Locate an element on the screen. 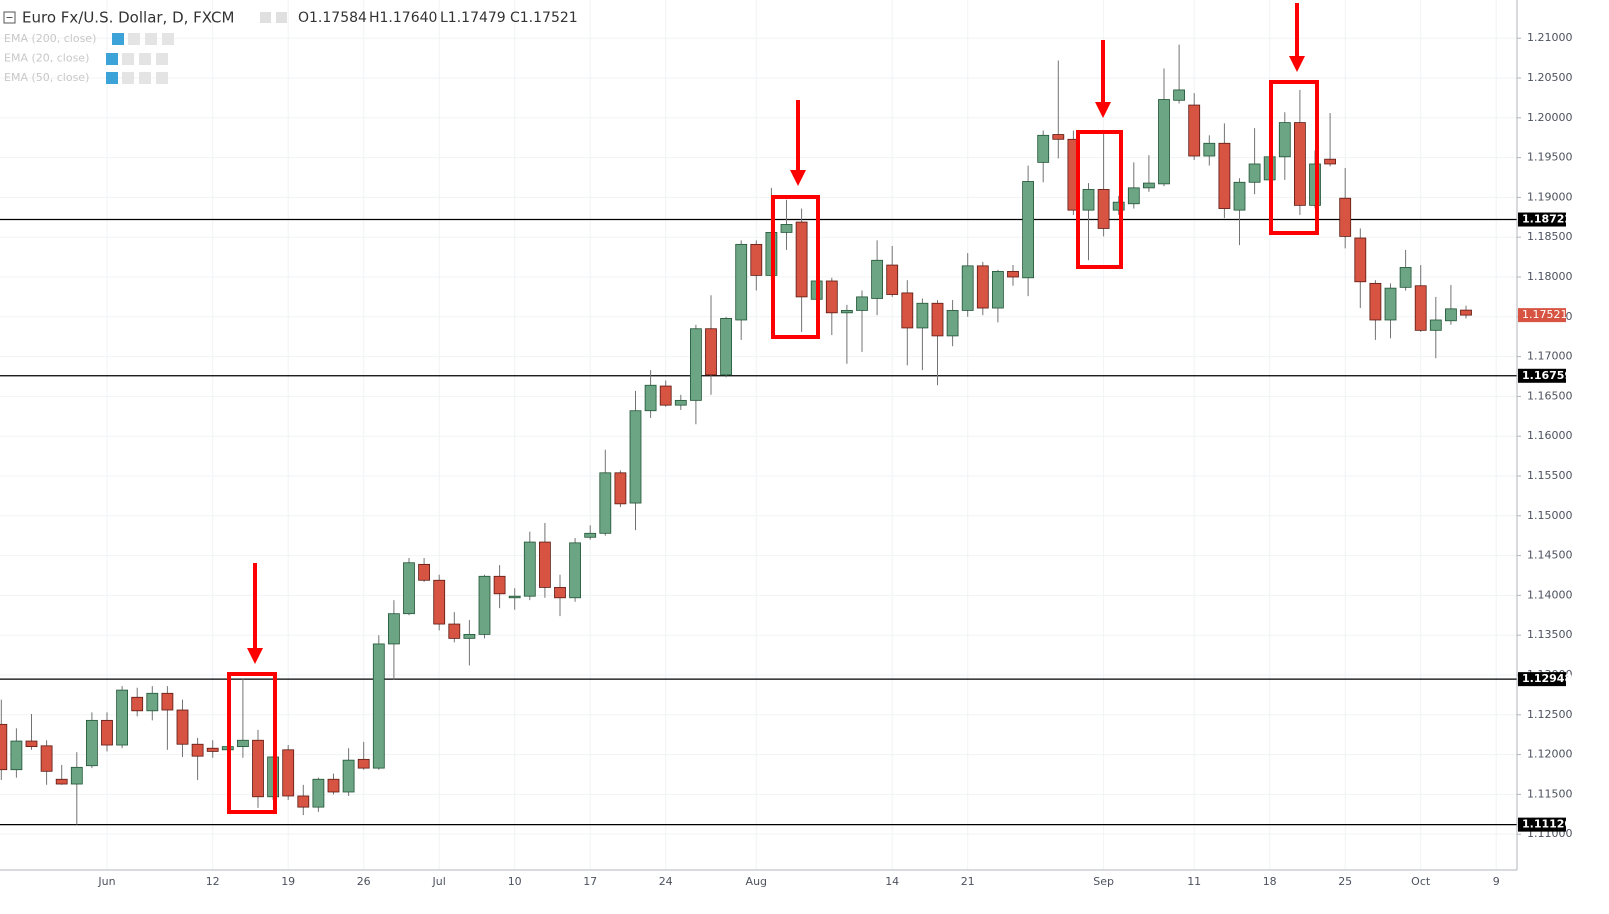 The width and height of the screenshot is (1609, 914). y-tick-label: 1.18500 is located at coordinates (1550, 236).